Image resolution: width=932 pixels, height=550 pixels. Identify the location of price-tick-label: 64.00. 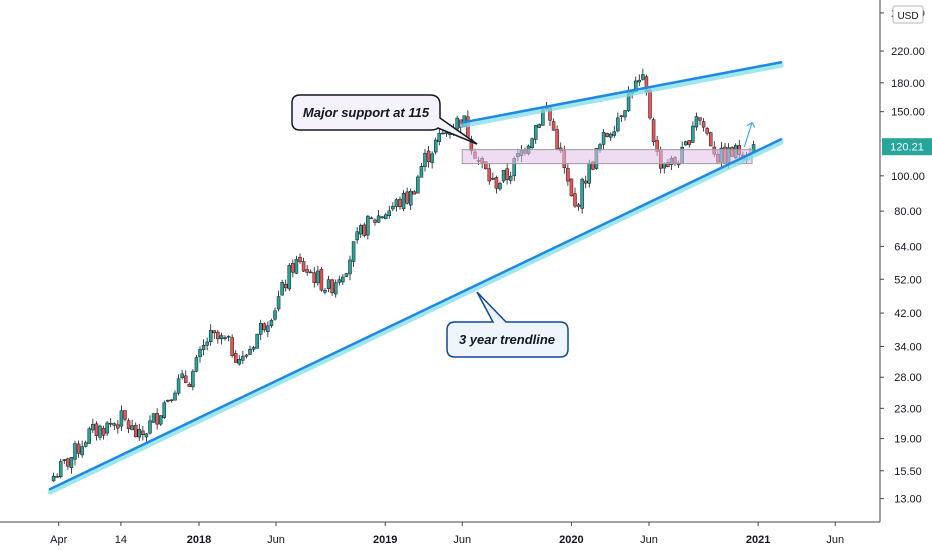
(908, 247).